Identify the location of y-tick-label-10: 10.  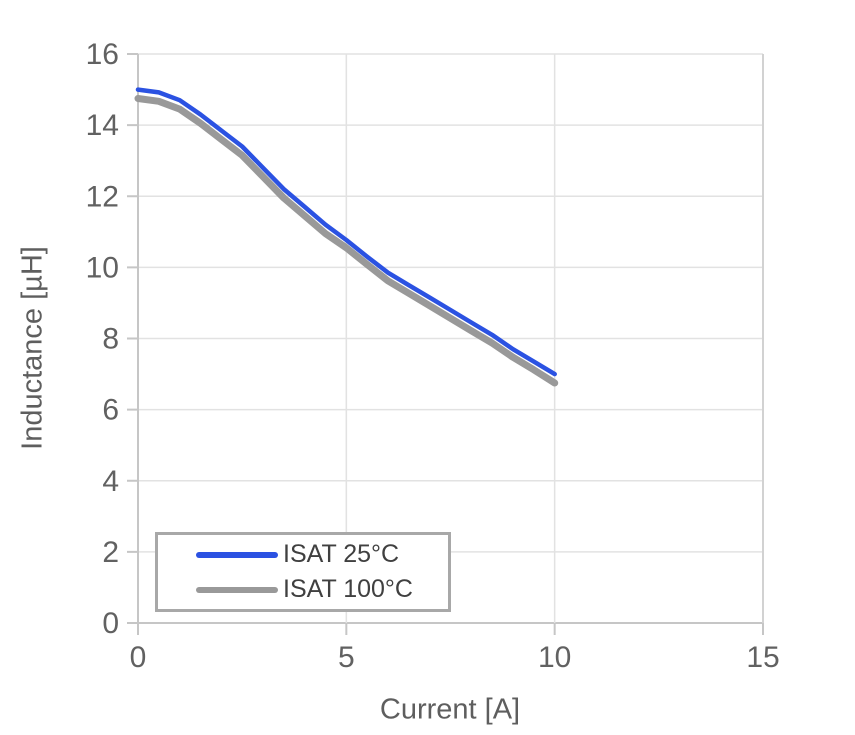
(102, 267).